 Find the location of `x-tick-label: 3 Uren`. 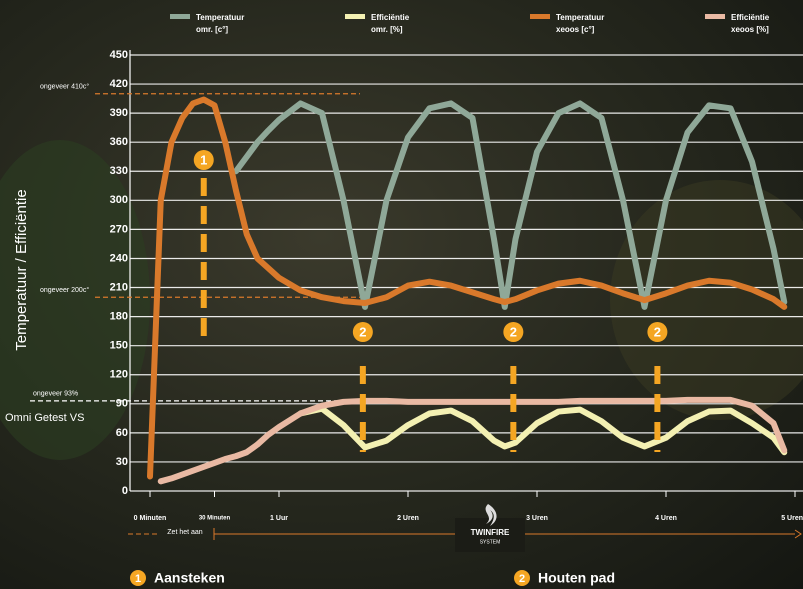

x-tick-label: 3 Uren is located at coordinates (537, 518).